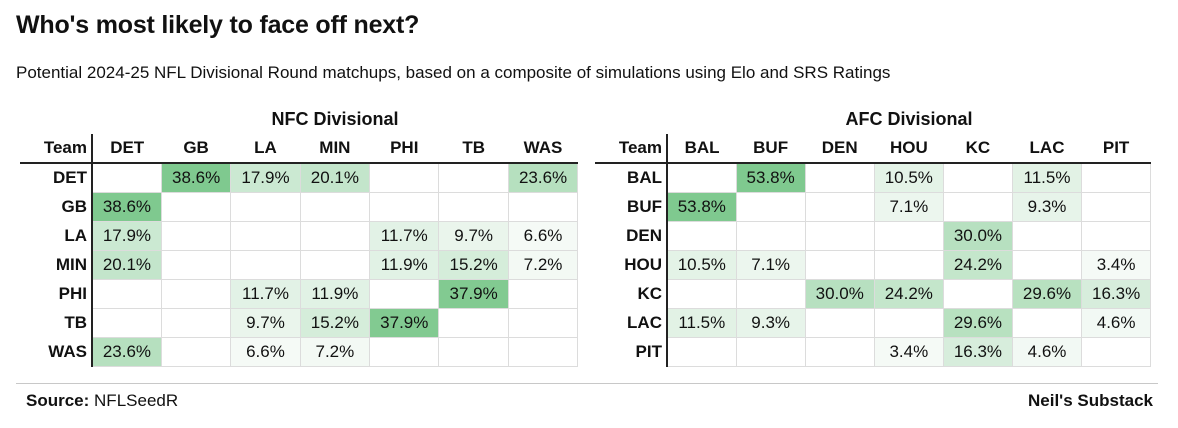 Image resolution: width=1178 pixels, height=428 pixels. I want to click on afc-col-header-kc: KC, so click(978, 149).